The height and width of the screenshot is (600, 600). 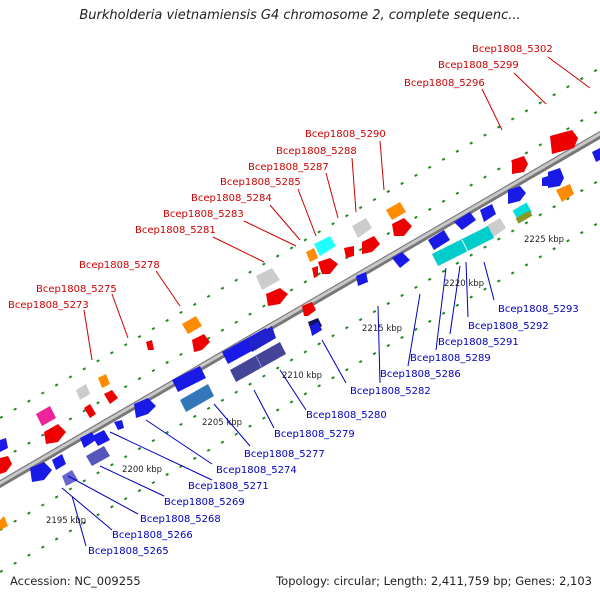 I want to click on gene-label: Bcep1808_5284, so click(x=231, y=198).